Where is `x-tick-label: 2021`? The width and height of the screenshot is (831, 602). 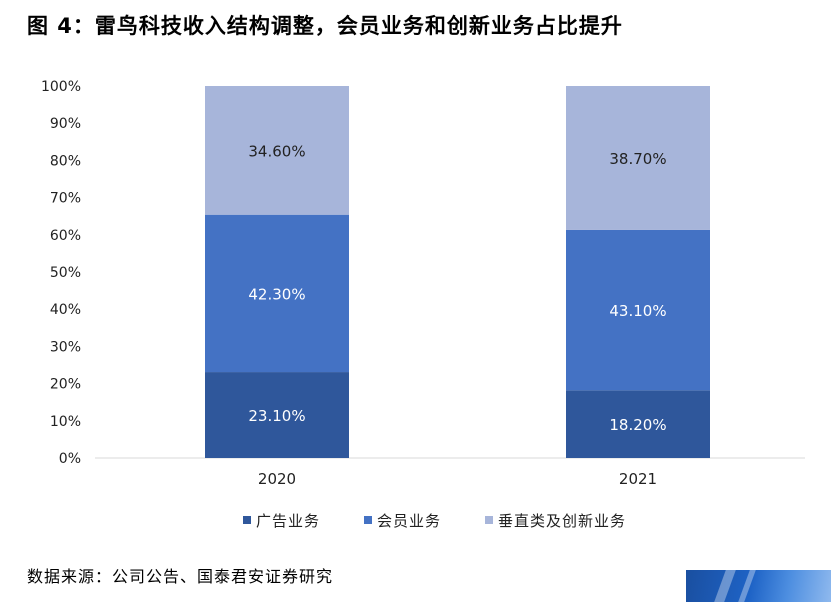 x-tick-label: 2021 is located at coordinates (638, 479).